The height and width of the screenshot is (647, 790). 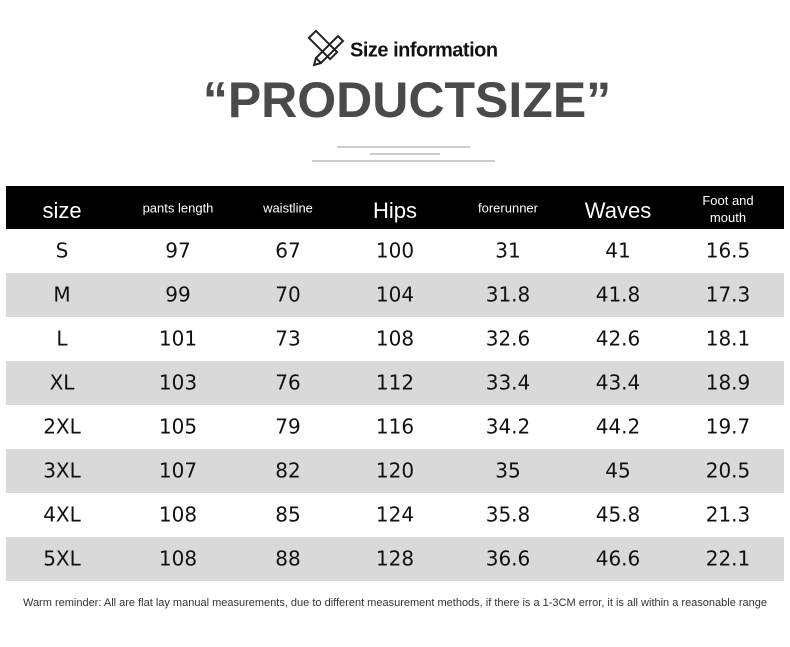 I want to click on column-header: pants length, so click(x=178, y=207).